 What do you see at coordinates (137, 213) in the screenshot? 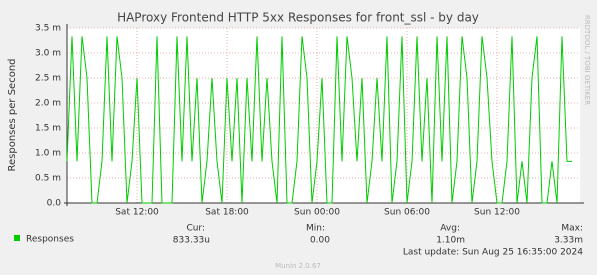
I see `x-tick-label: Sat 12:00` at bounding box center [137, 213].